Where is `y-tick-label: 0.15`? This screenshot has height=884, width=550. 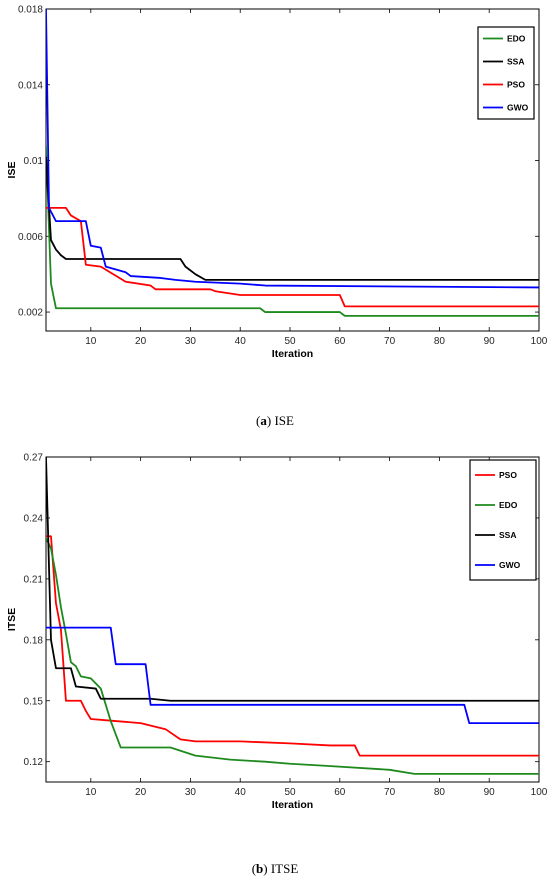 y-tick-label: 0.15 is located at coordinates (34, 701).